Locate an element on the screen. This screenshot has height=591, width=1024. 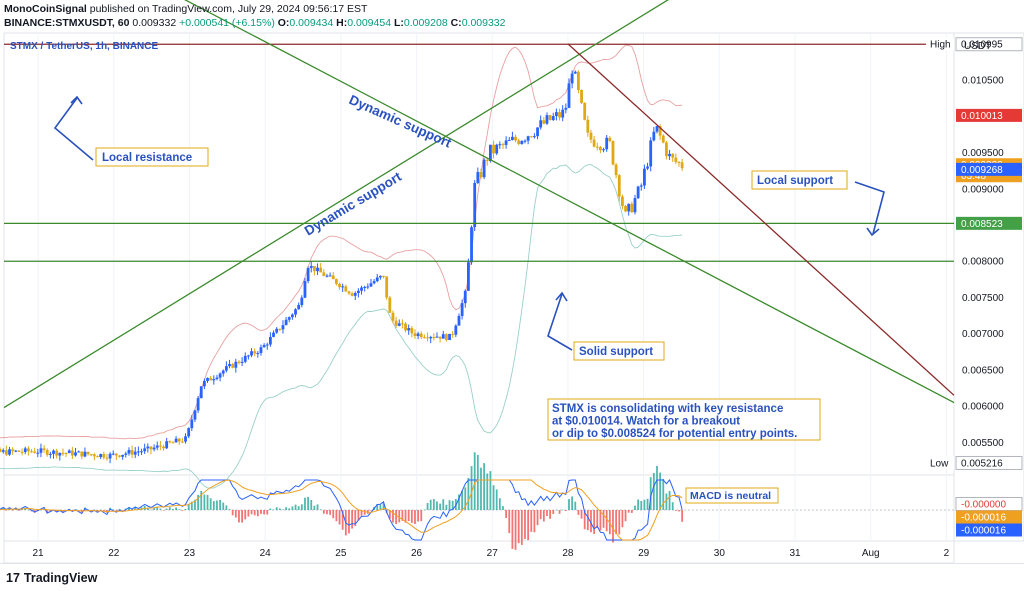
author-name: MonoCoinSignal is located at coordinates (45, 9).